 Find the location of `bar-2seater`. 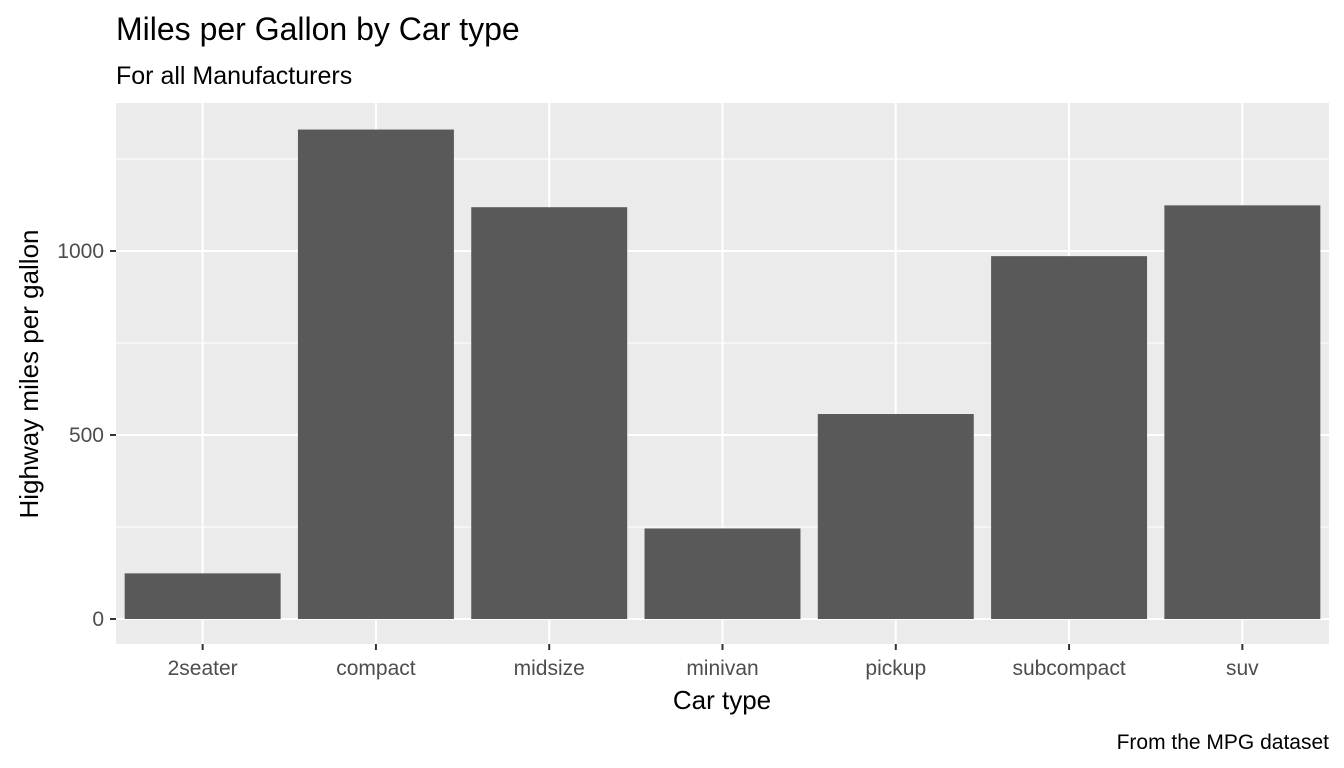

bar-2seater is located at coordinates (202, 596).